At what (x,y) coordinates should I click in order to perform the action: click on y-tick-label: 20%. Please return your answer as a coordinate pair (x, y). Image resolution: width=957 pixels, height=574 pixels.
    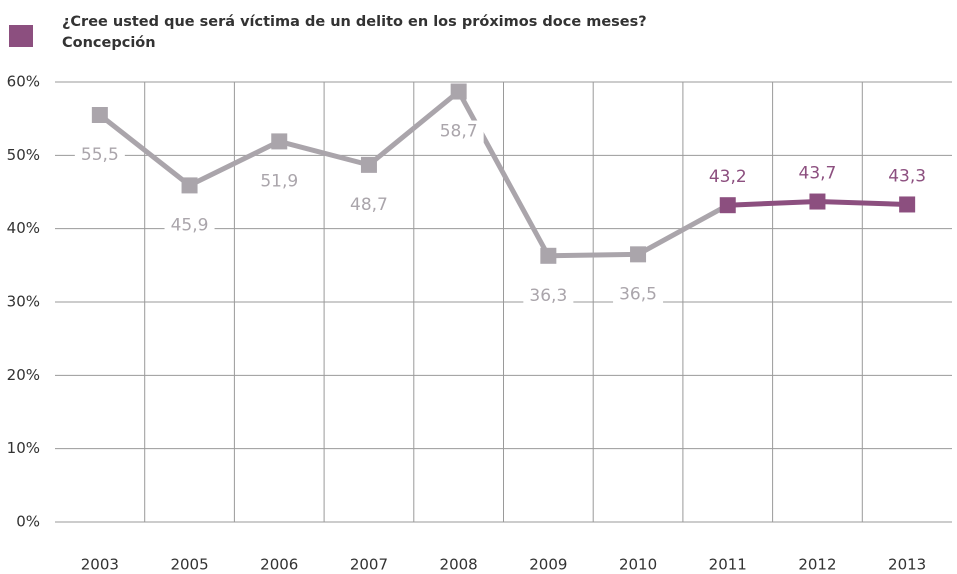
    Looking at the image, I should click on (23, 375).